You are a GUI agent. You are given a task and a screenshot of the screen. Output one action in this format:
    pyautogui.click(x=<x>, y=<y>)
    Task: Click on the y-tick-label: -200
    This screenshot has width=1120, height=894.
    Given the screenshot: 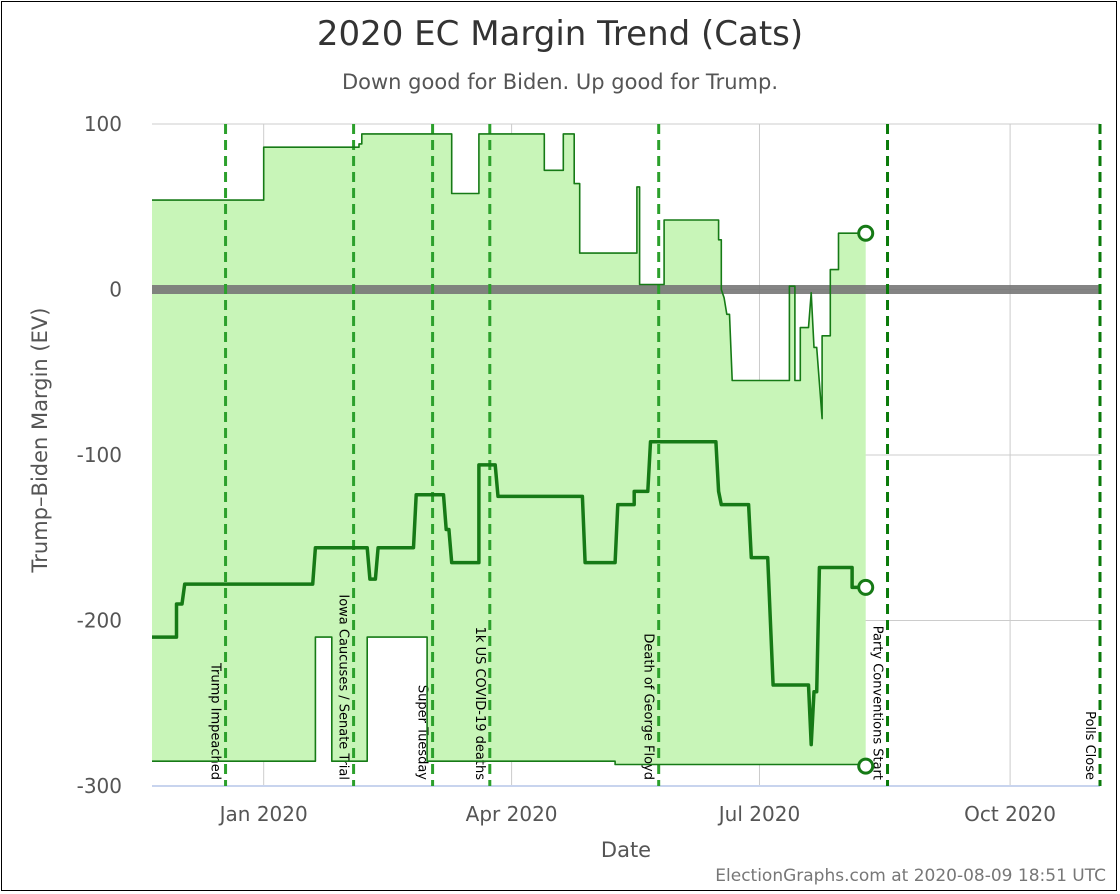 What is the action you would take?
    pyautogui.click(x=99, y=621)
    